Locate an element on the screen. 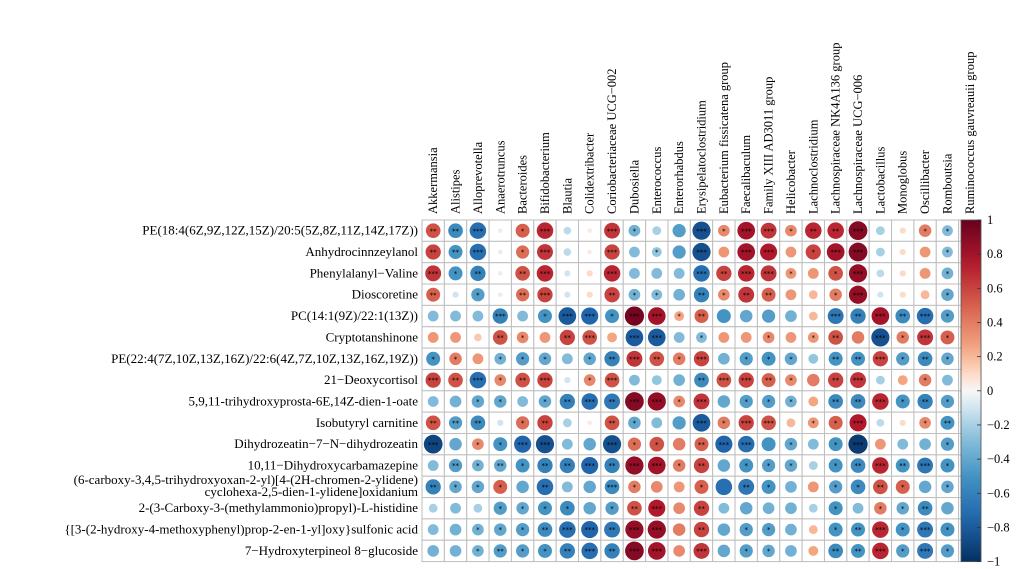 This screenshot has height=569, width=1021. row-label: PC(14:1(9Z)/22:1(13Z)) is located at coordinates (354, 315).